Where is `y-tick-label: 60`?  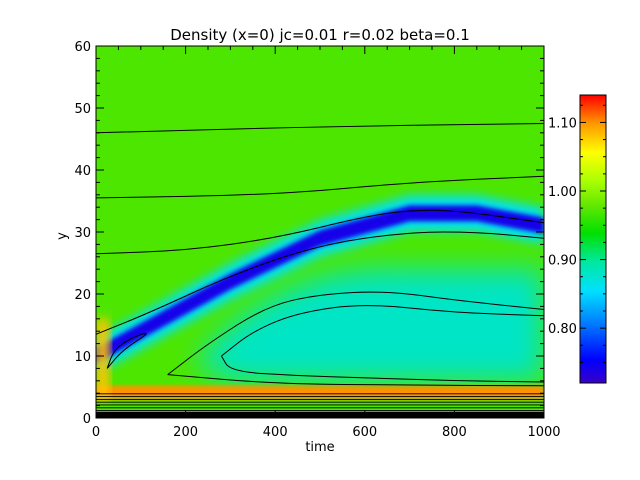
y-tick-label: 60 is located at coordinates (82, 47).